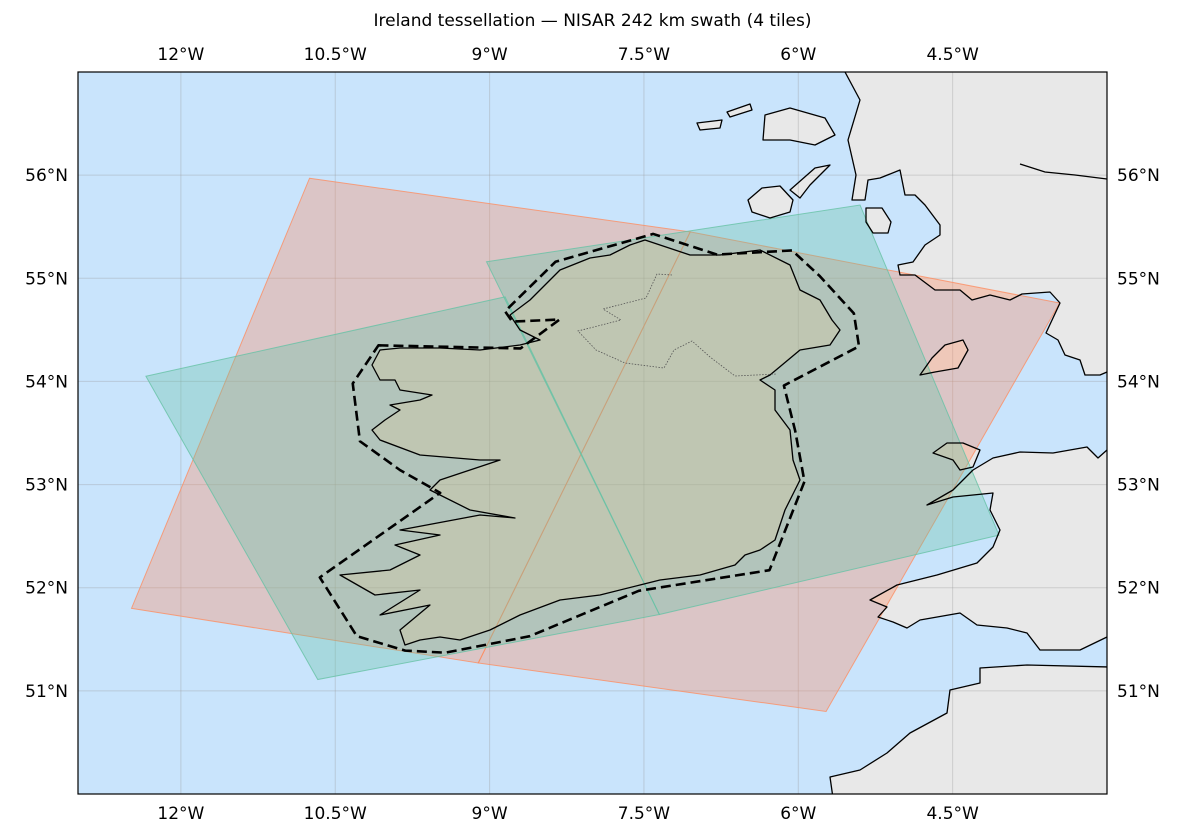  What do you see at coordinates (1063, 171) in the screenshot?
I see `coastline-firth` at bounding box center [1063, 171].